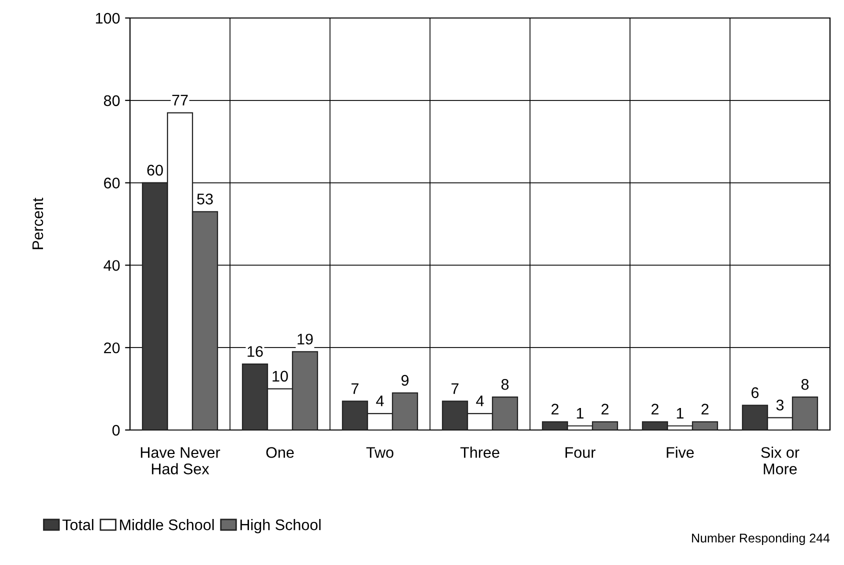 The height and width of the screenshot is (565, 844). I want to click on y-tick-label: 100, so click(108, 18).